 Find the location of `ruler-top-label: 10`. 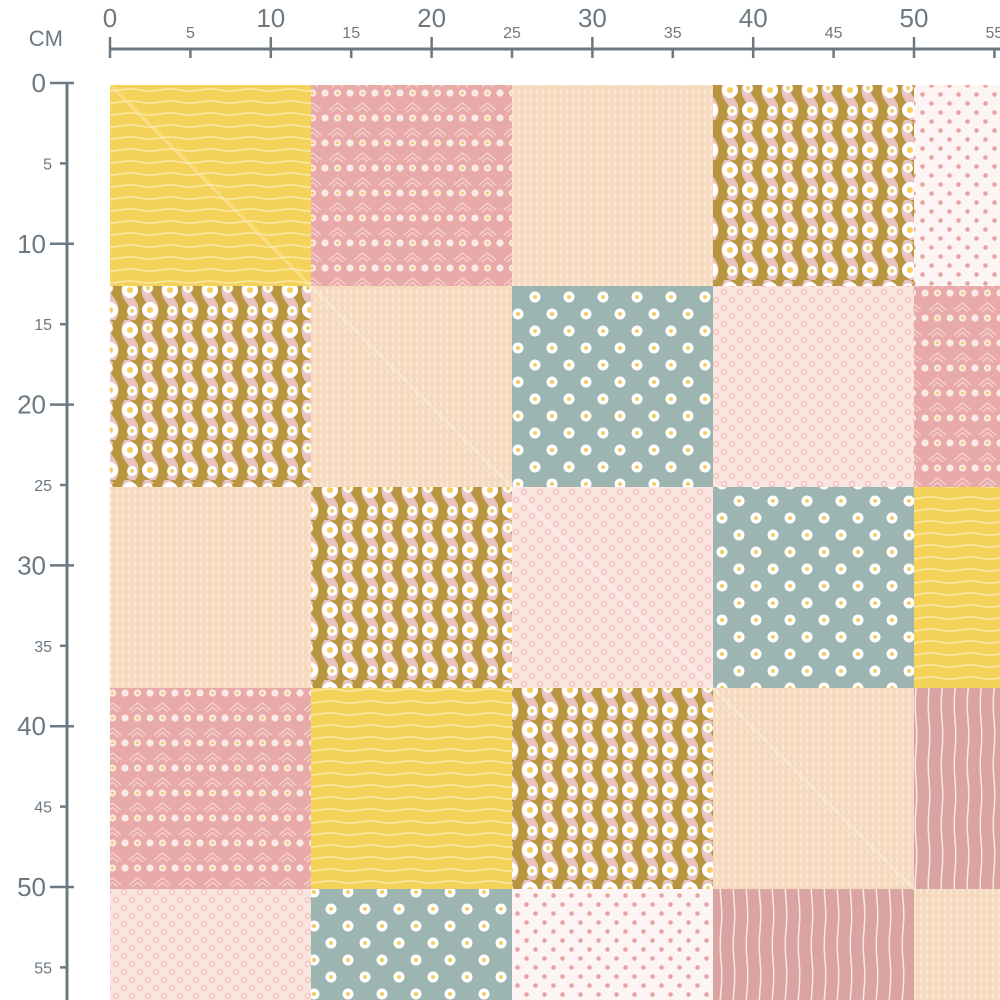

ruler-top-label: 10 is located at coordinates (270, 18).